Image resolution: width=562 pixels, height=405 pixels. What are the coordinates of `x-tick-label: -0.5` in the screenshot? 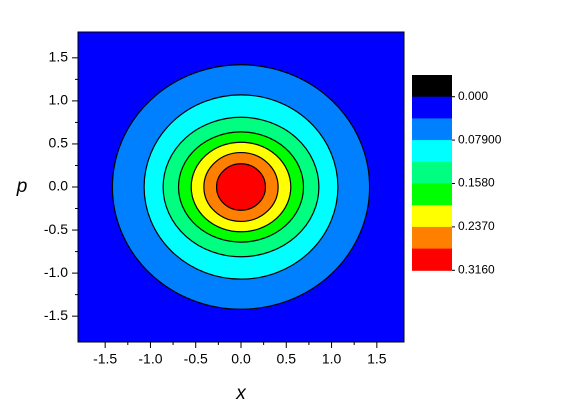 It's located at (196, 359).